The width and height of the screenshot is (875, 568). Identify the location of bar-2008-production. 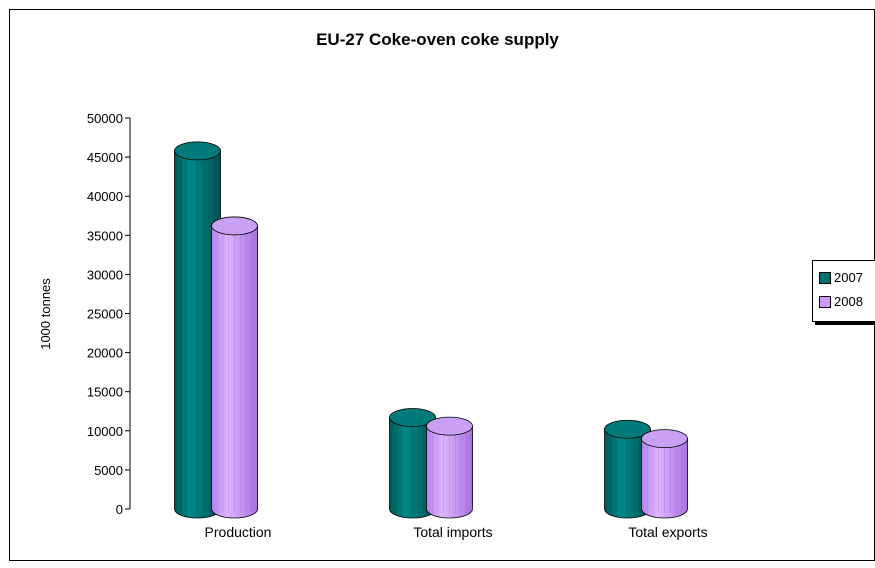
(234, 367).